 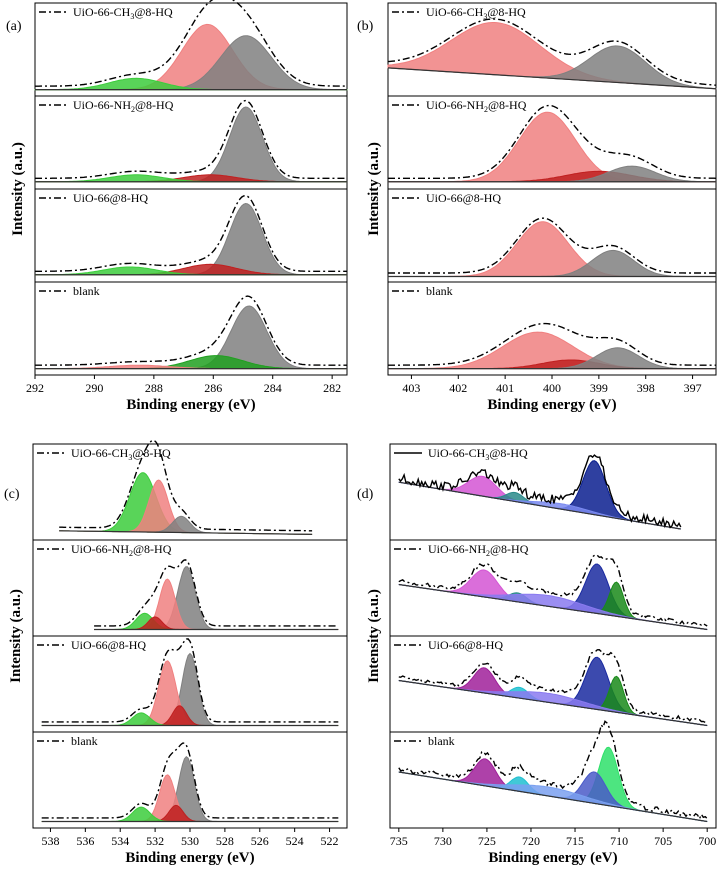 I want to click on x-tick-label: 400, so click(x=552, y=388).